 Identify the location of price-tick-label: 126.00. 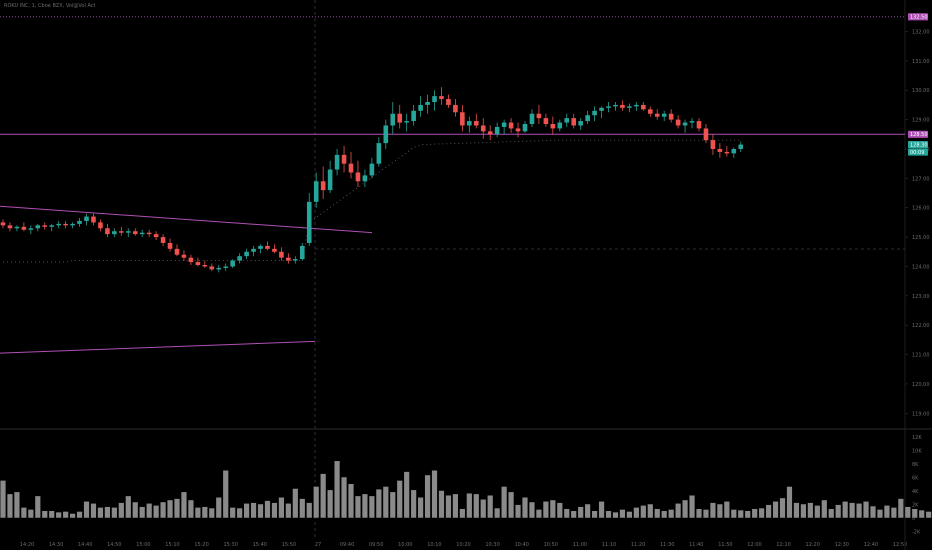
(921, 209).